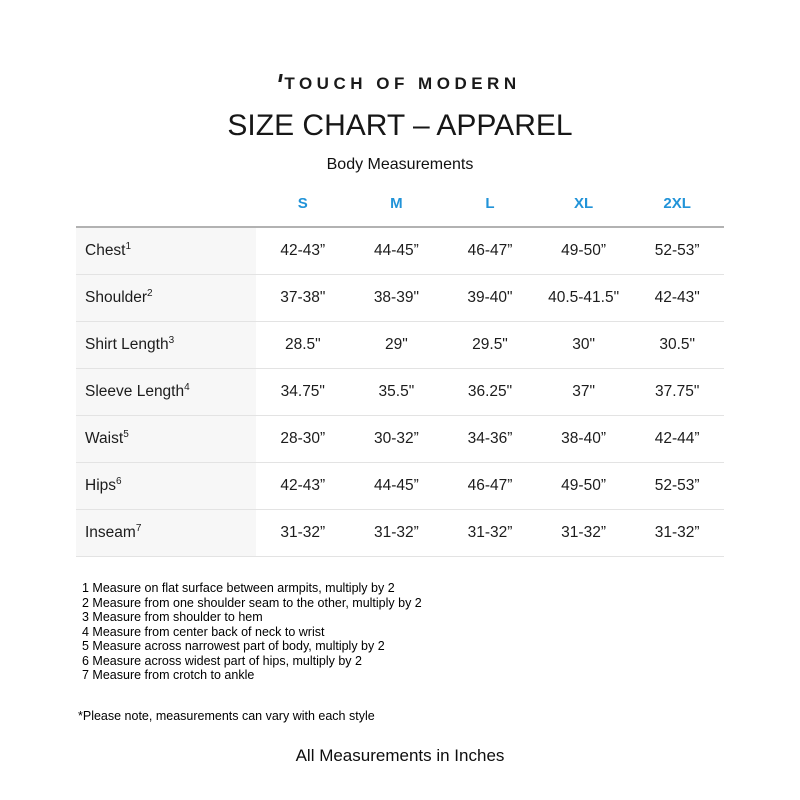 This screenshot has width=800, height=800. I want to click on footnote-ref: 7, so click(138, 528).